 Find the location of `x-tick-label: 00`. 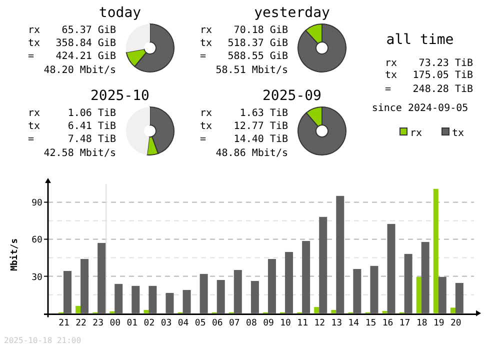

x-tick-label: 00 is located at coordinates (115, 323).